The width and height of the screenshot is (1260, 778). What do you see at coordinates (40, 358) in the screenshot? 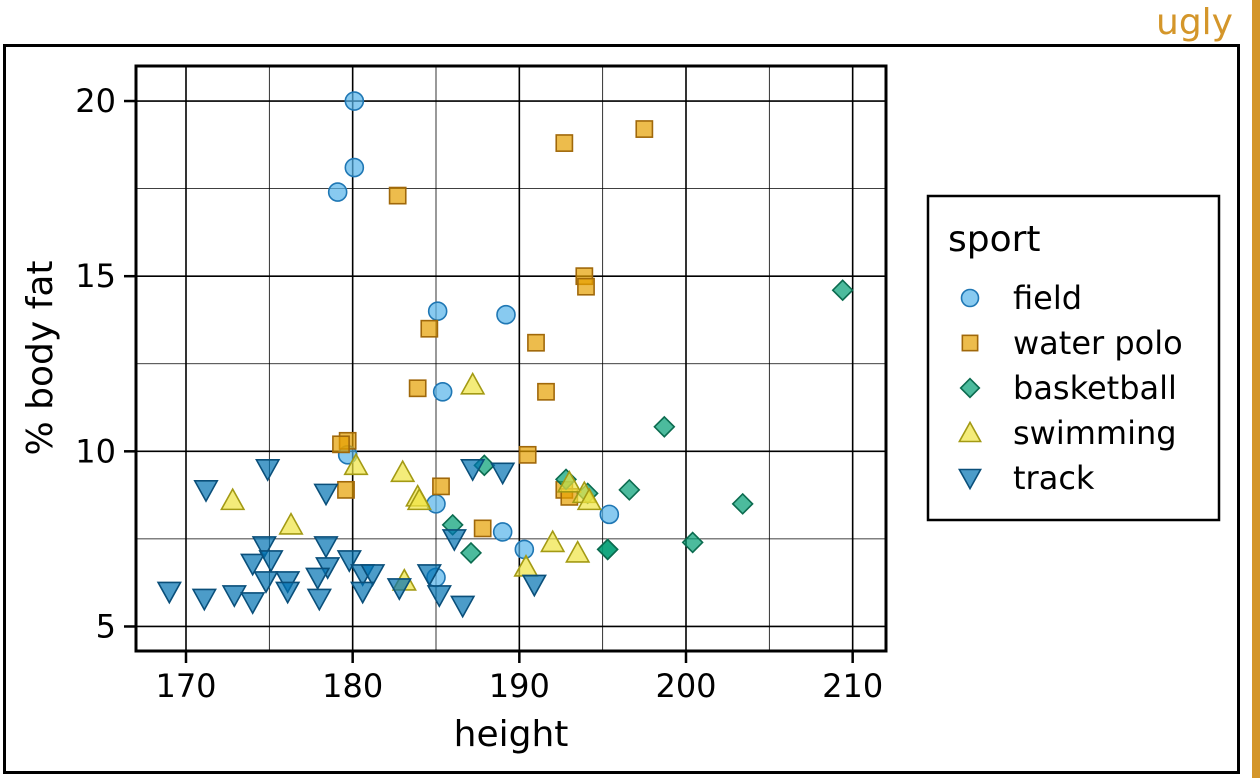
I see `y-axis-label: % body fat` at bounding box center [40, 358].